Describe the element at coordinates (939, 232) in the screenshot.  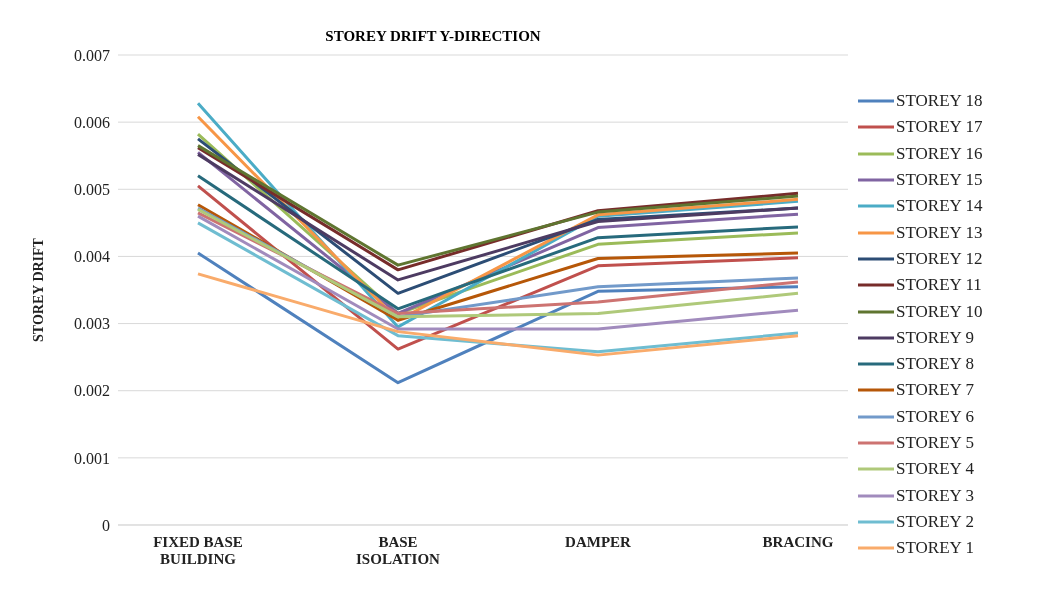
I see `legend-label: STOREY 13` at that location.